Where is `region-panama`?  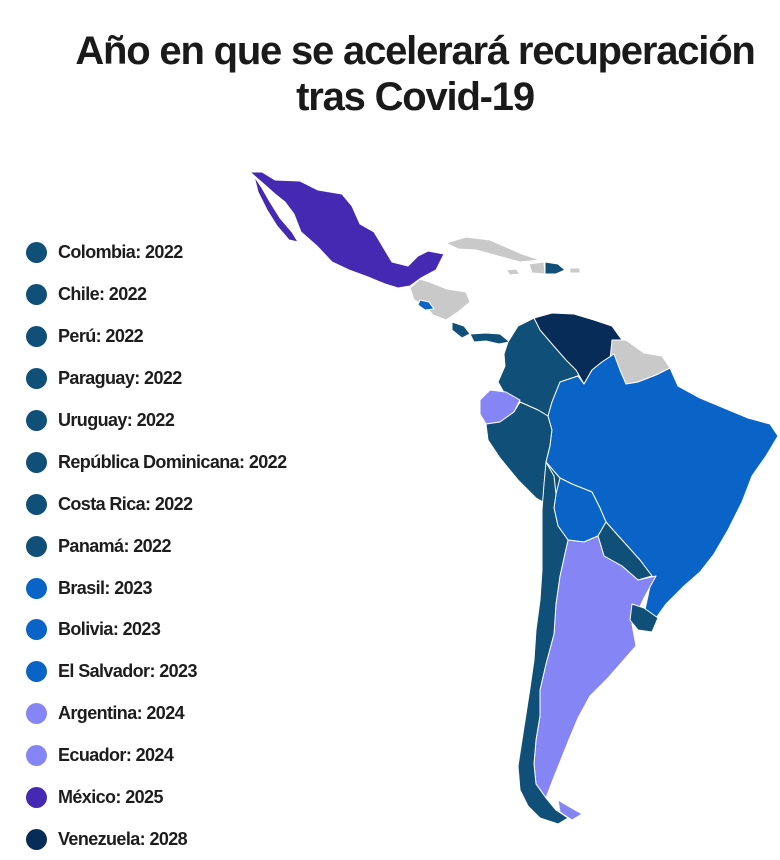
region-panama is located at coordinates (490, 338).